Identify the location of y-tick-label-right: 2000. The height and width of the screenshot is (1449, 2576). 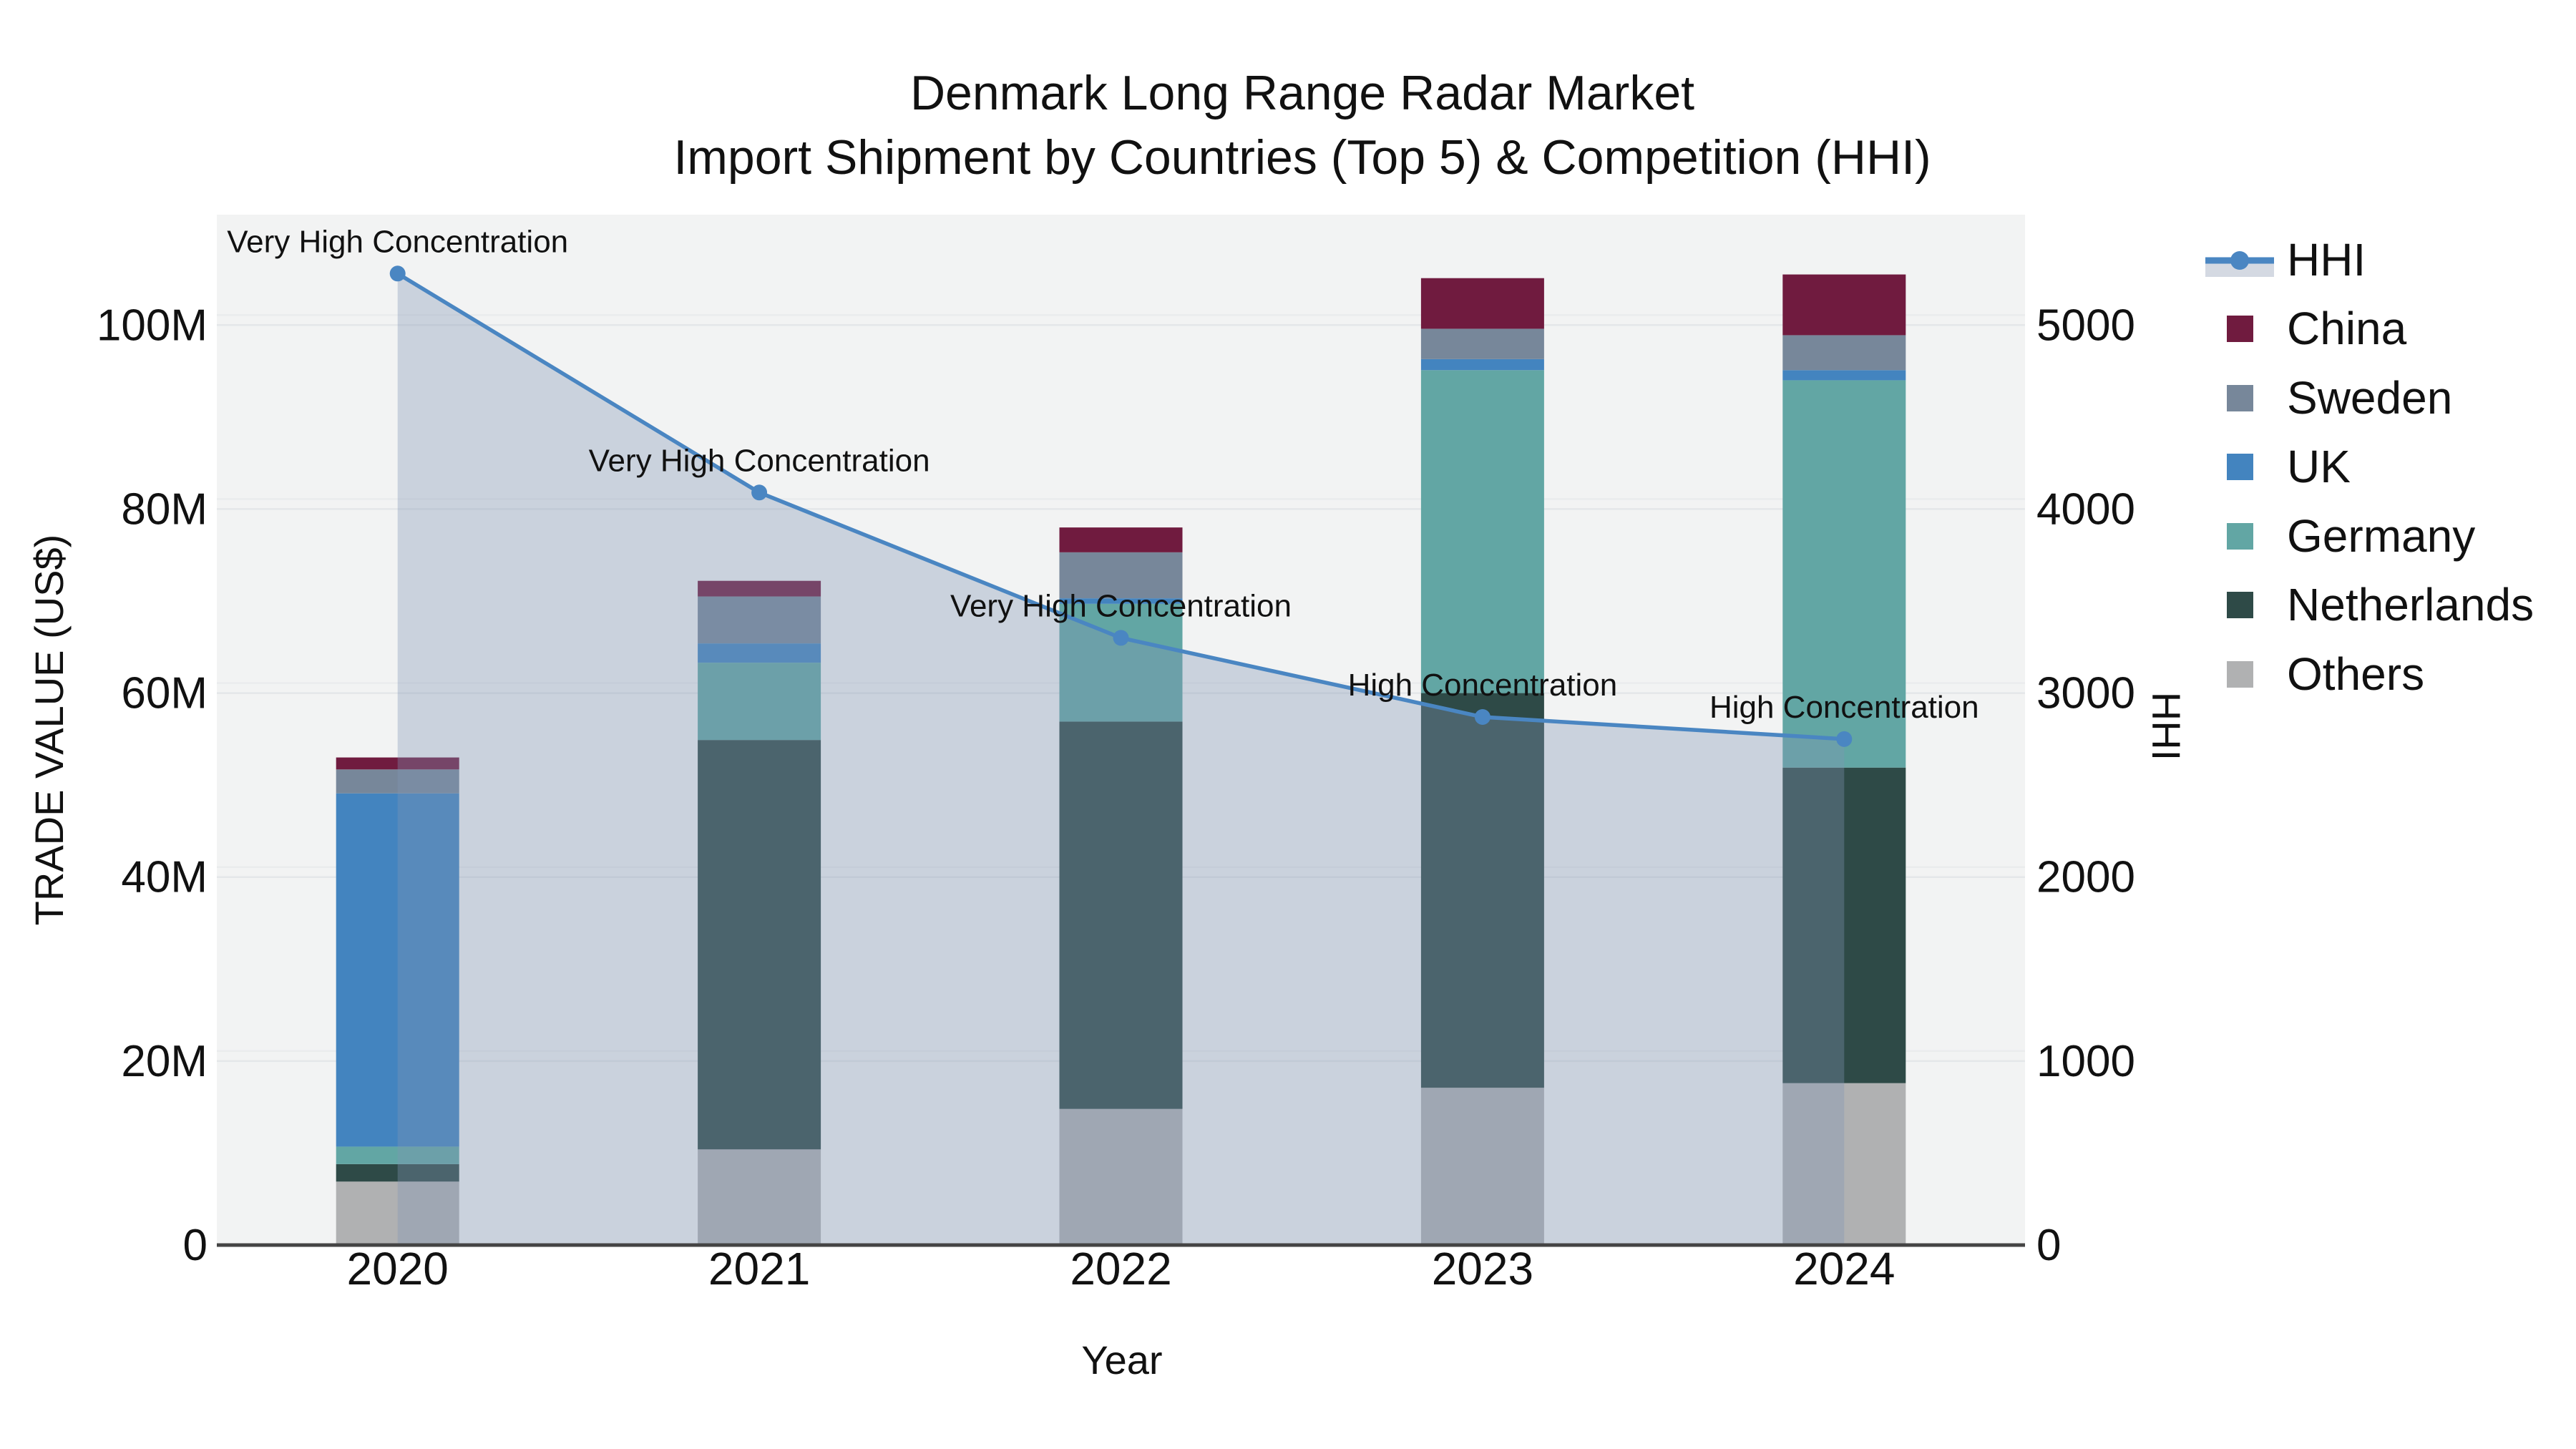
(2085, 877).